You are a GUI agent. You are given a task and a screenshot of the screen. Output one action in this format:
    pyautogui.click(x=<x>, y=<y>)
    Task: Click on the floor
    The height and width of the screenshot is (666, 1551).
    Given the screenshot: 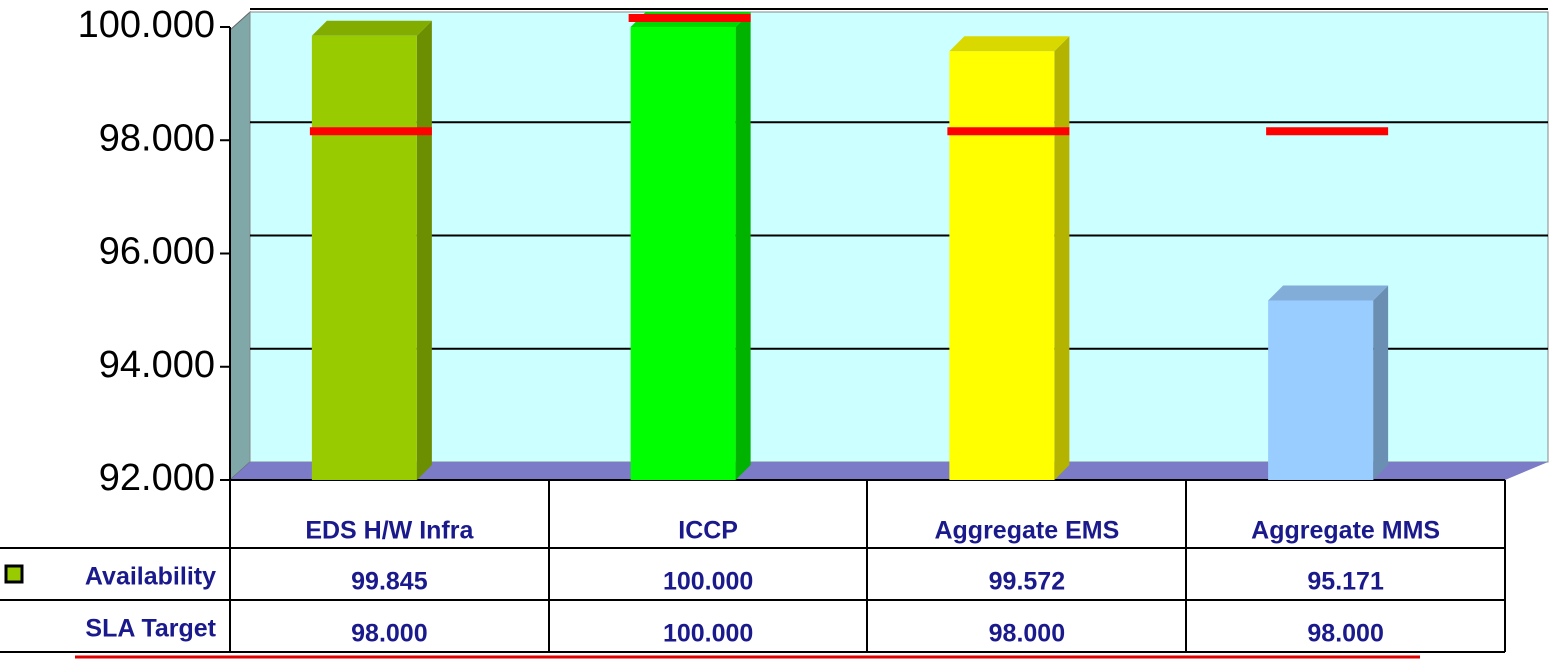 What is the action you would take?
    pyautogui.click(x=889, y=471)
    